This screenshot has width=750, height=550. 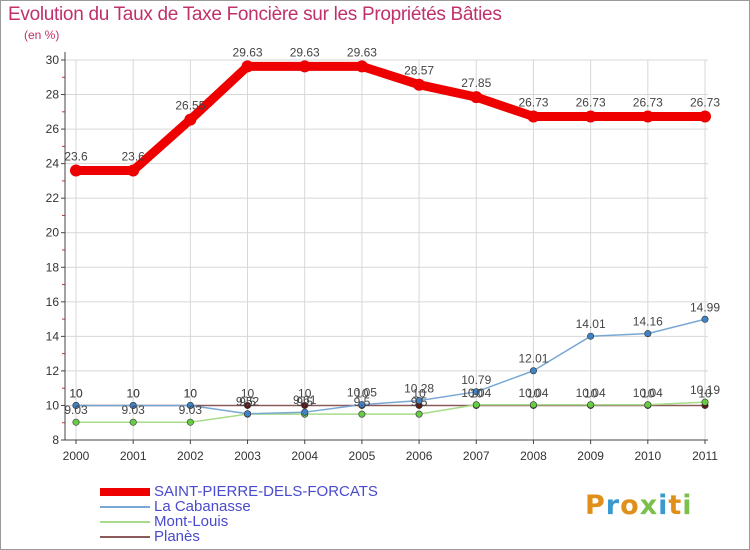 What do you see at coordinates (177, 536) in the screenshot?
I see `legend-label-planes: Planès` at bounding box center [177, 536].